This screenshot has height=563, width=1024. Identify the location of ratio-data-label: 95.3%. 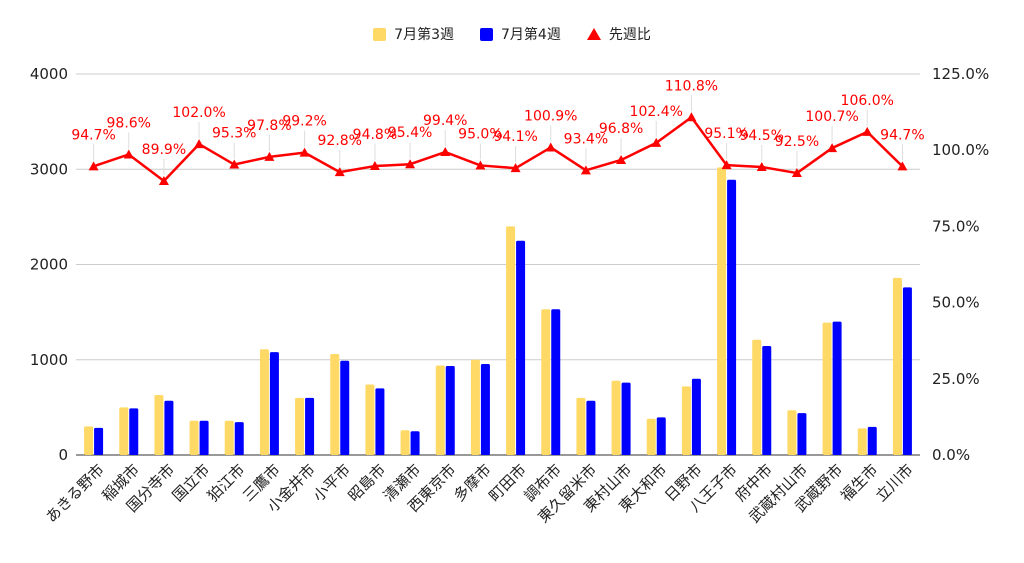
(234, 134).